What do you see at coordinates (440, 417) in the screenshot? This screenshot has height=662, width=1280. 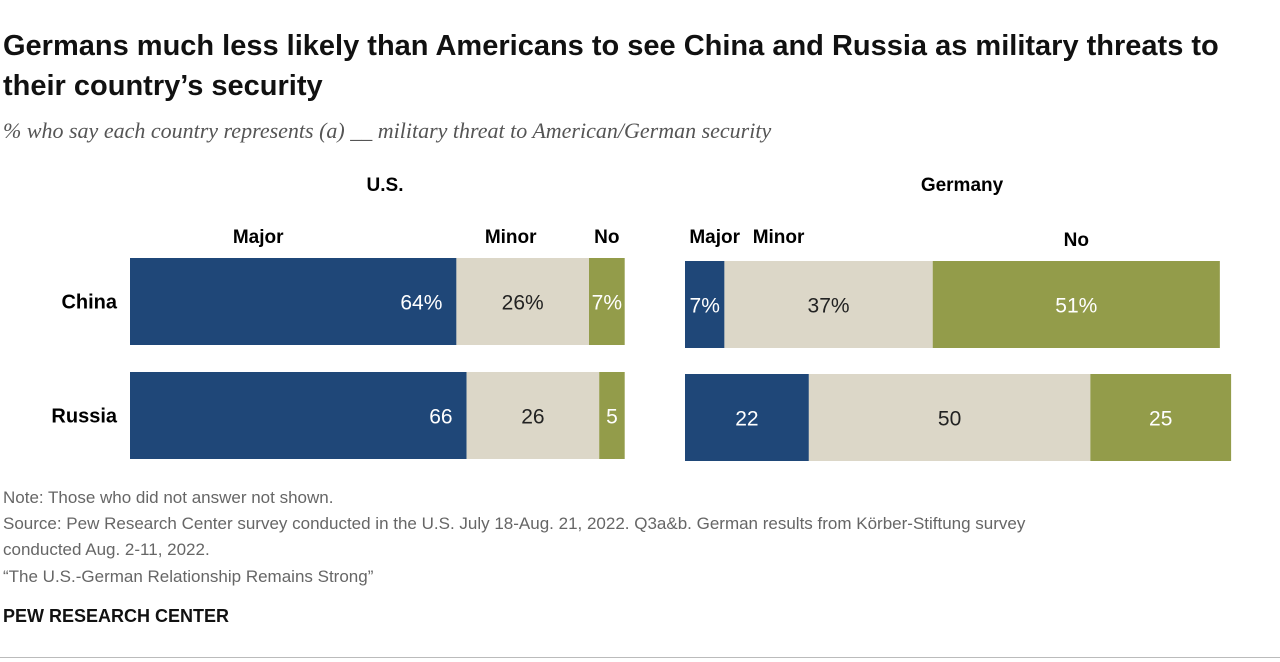 I see `data-label: 66` at bounding box center [440, 417].